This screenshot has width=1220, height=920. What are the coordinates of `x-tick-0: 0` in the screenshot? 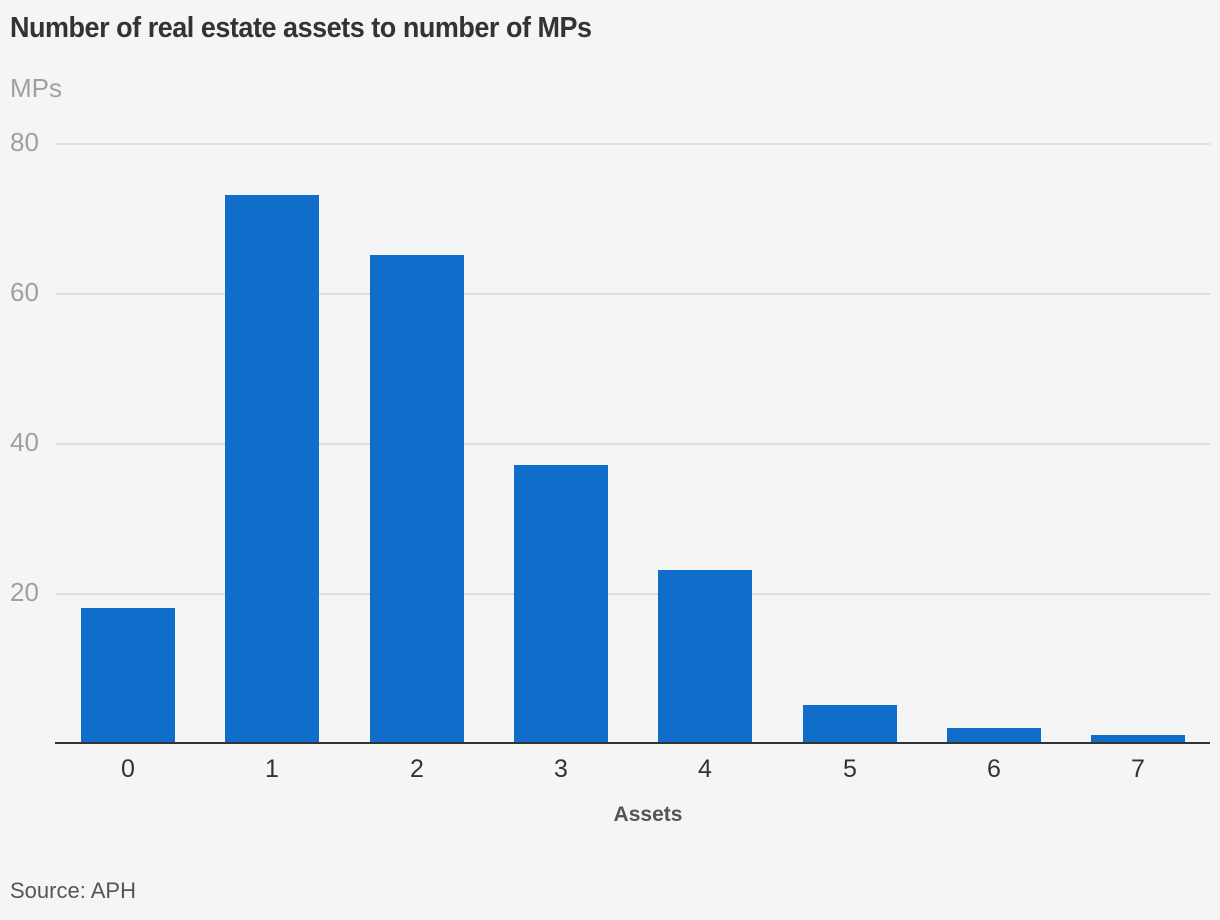 It's located at (128, 769).